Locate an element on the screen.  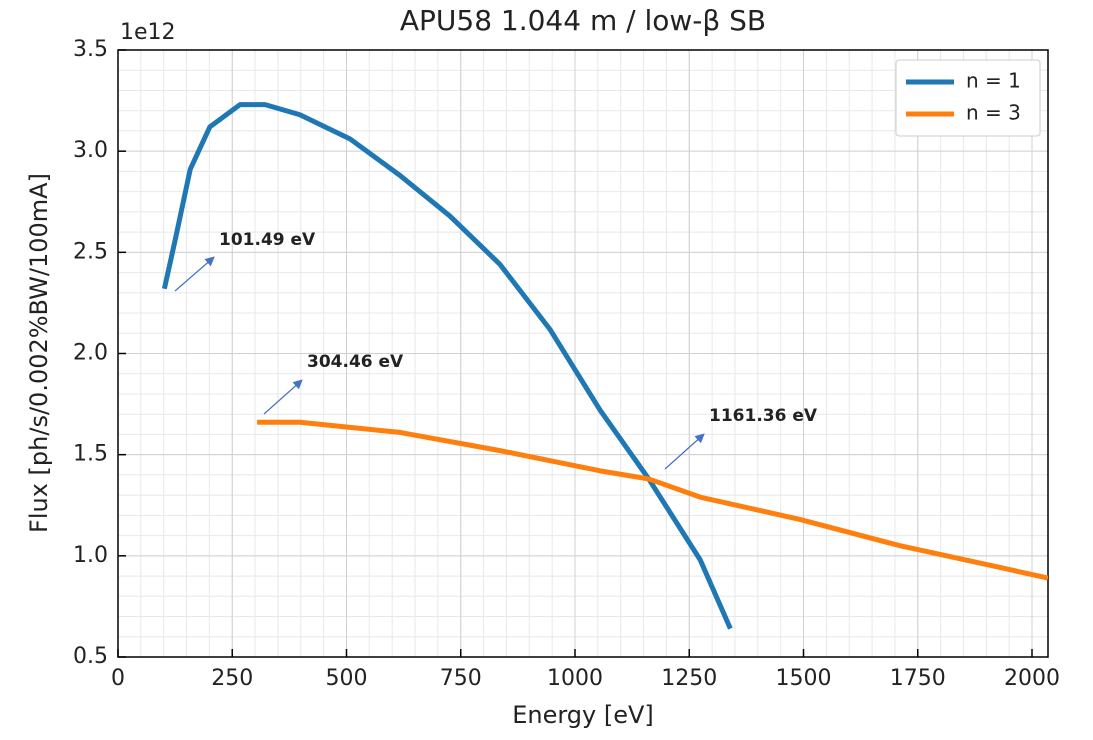
x-tick-label: 1000 is located at coordinates (575, 678).